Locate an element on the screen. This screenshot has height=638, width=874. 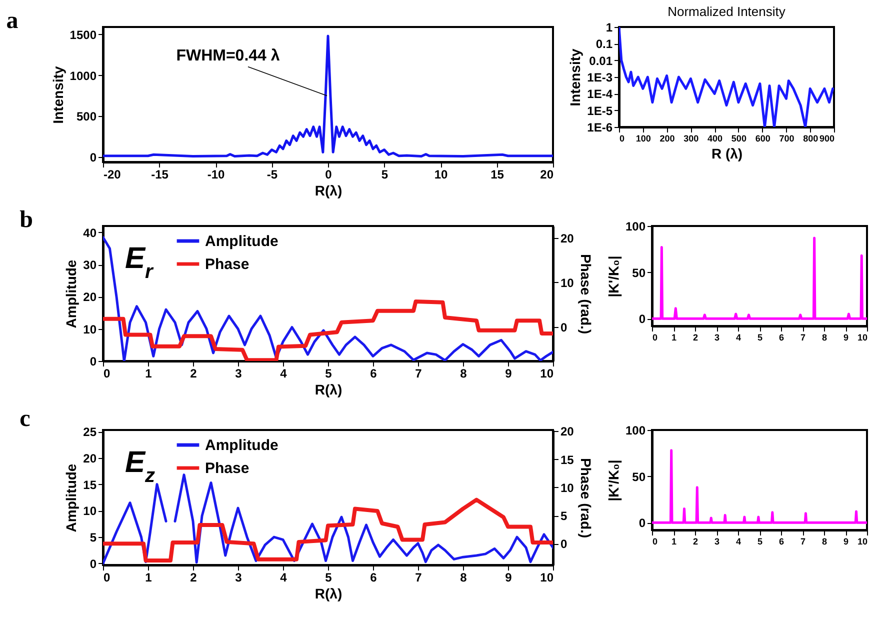
y-tick-label: 10 is located at coordinates (90, 511).